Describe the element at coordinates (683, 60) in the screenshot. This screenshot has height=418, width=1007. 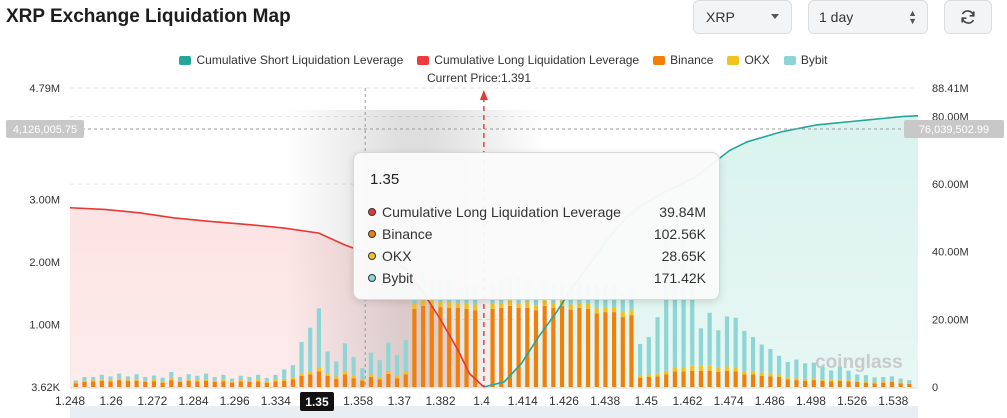
I see `legend-item-binance: Binance` at that location.